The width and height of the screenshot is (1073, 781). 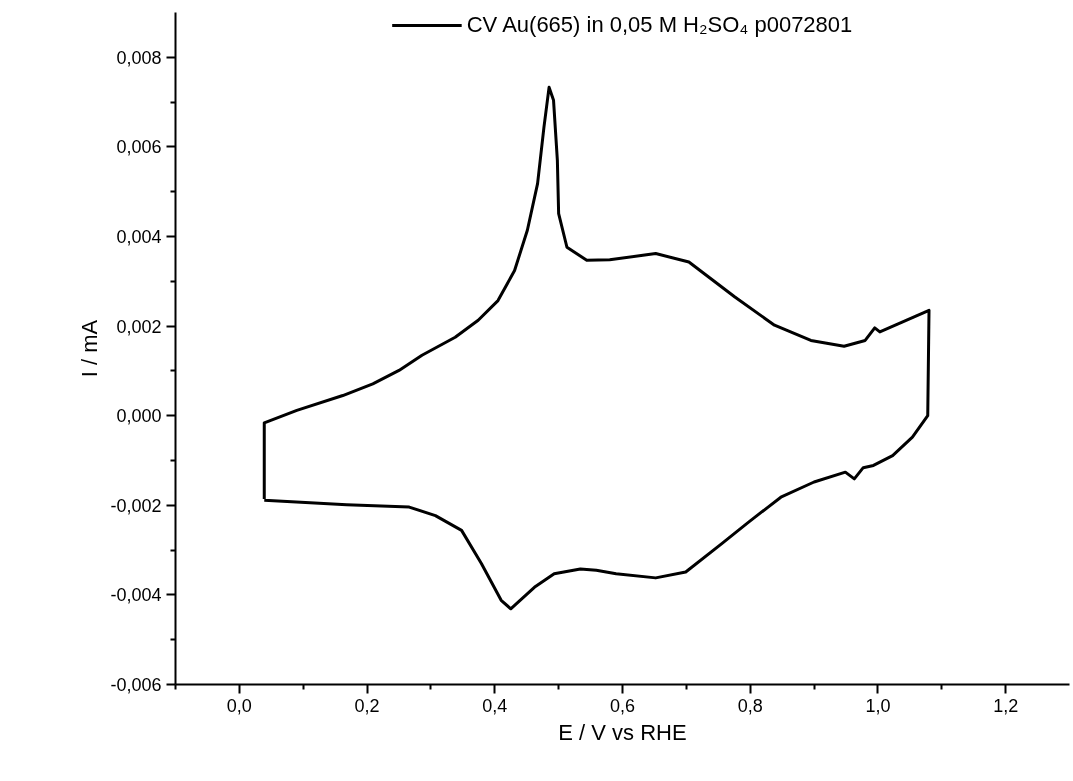 I want to click on x-tick-label: 1,2, so click(x=1006, y=705).